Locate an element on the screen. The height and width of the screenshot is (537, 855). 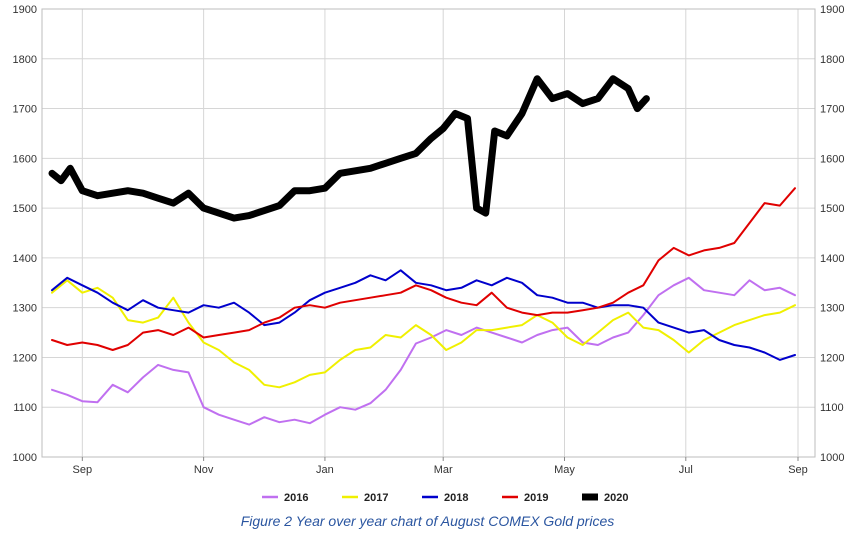
y-tick-label-right: 1200 is located at coordinates (832, 358).